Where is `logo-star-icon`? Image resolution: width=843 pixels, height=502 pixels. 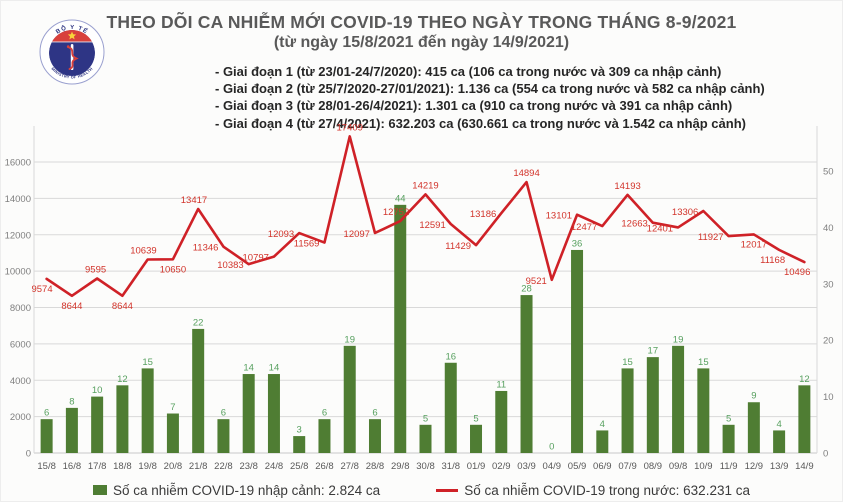 logo-star-icon is located at coordinates (72, 35).